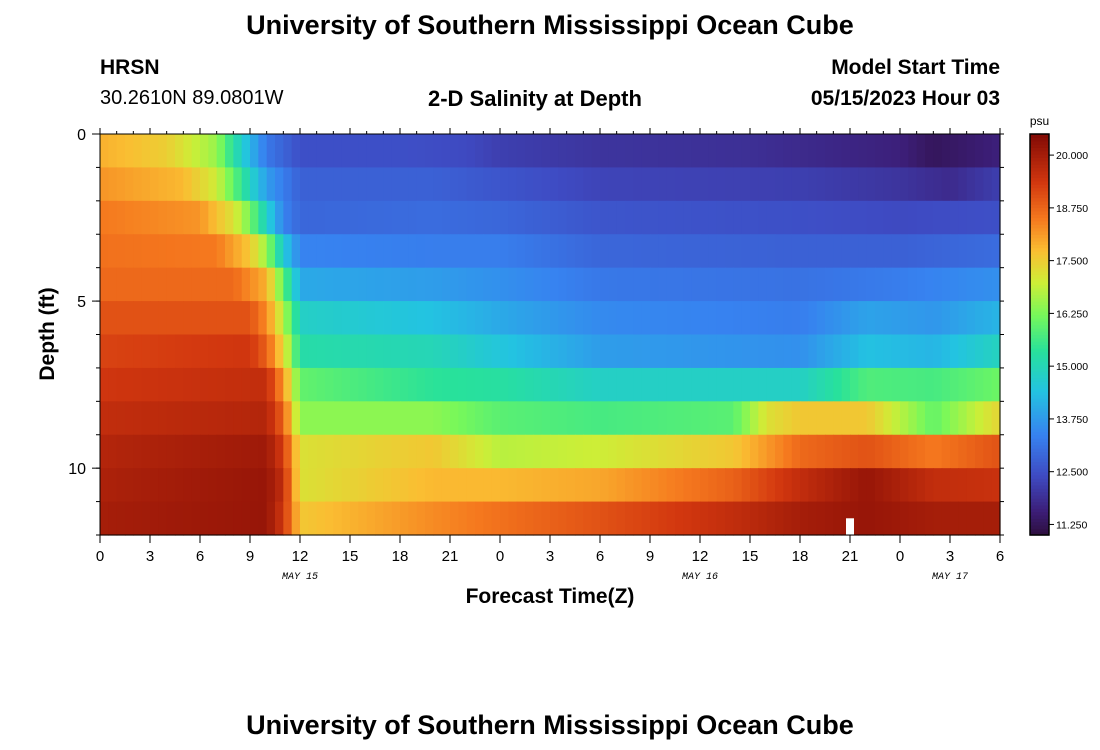 The height and width of the screenshot is (750, 1100). What do you see at coordinates (950, 577) in the screenshot?
I see `x-day-label: MAY 17` at bounding box center [950, 577].